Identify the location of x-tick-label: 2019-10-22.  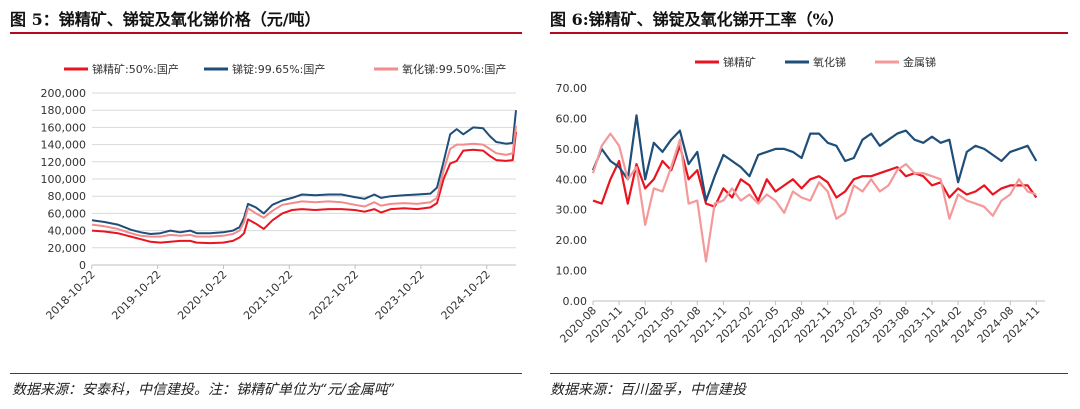
(136, 295).